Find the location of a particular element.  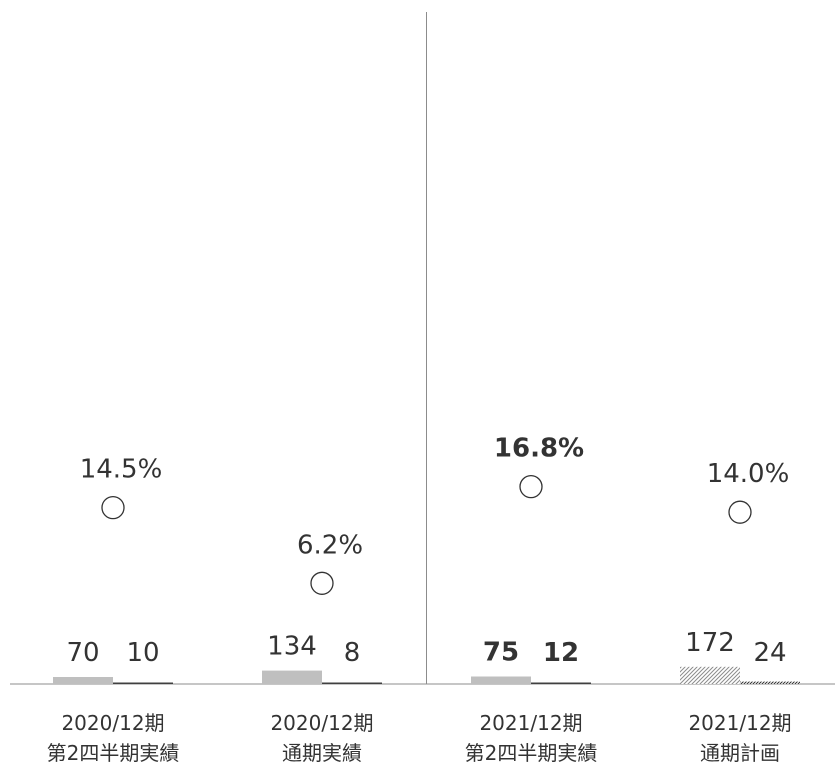

ratio-label-0: 14.5% is located at coordinates (121, 470).